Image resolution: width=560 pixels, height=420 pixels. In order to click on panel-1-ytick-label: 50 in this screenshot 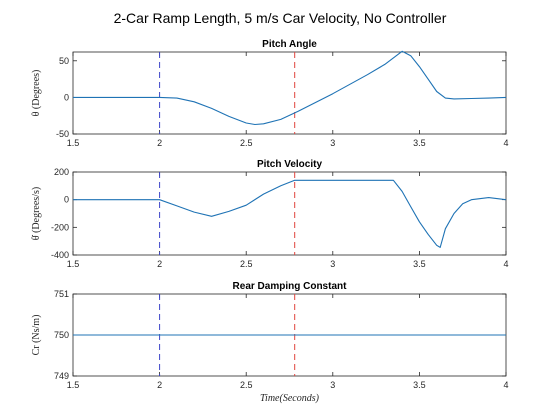, I will do `click(64, 61)`.